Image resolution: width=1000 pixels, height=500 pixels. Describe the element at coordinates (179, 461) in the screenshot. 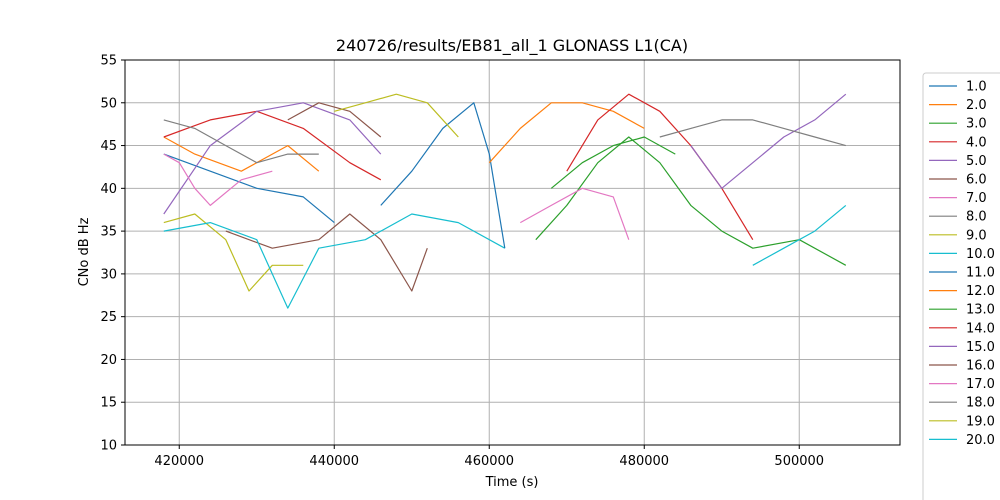

I see `x-tick-label: 420000` at that location.